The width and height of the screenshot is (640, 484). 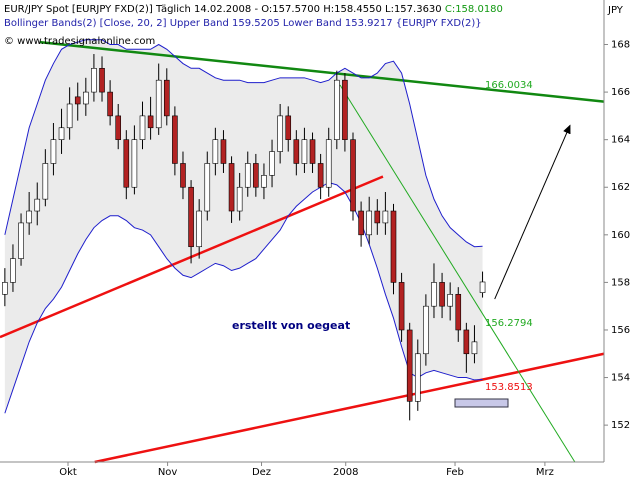 What do you see at coordinates (291, 325) in the screenshot?
I see `annotation: erstellt von oegeat` at bounding box center [291, 325].